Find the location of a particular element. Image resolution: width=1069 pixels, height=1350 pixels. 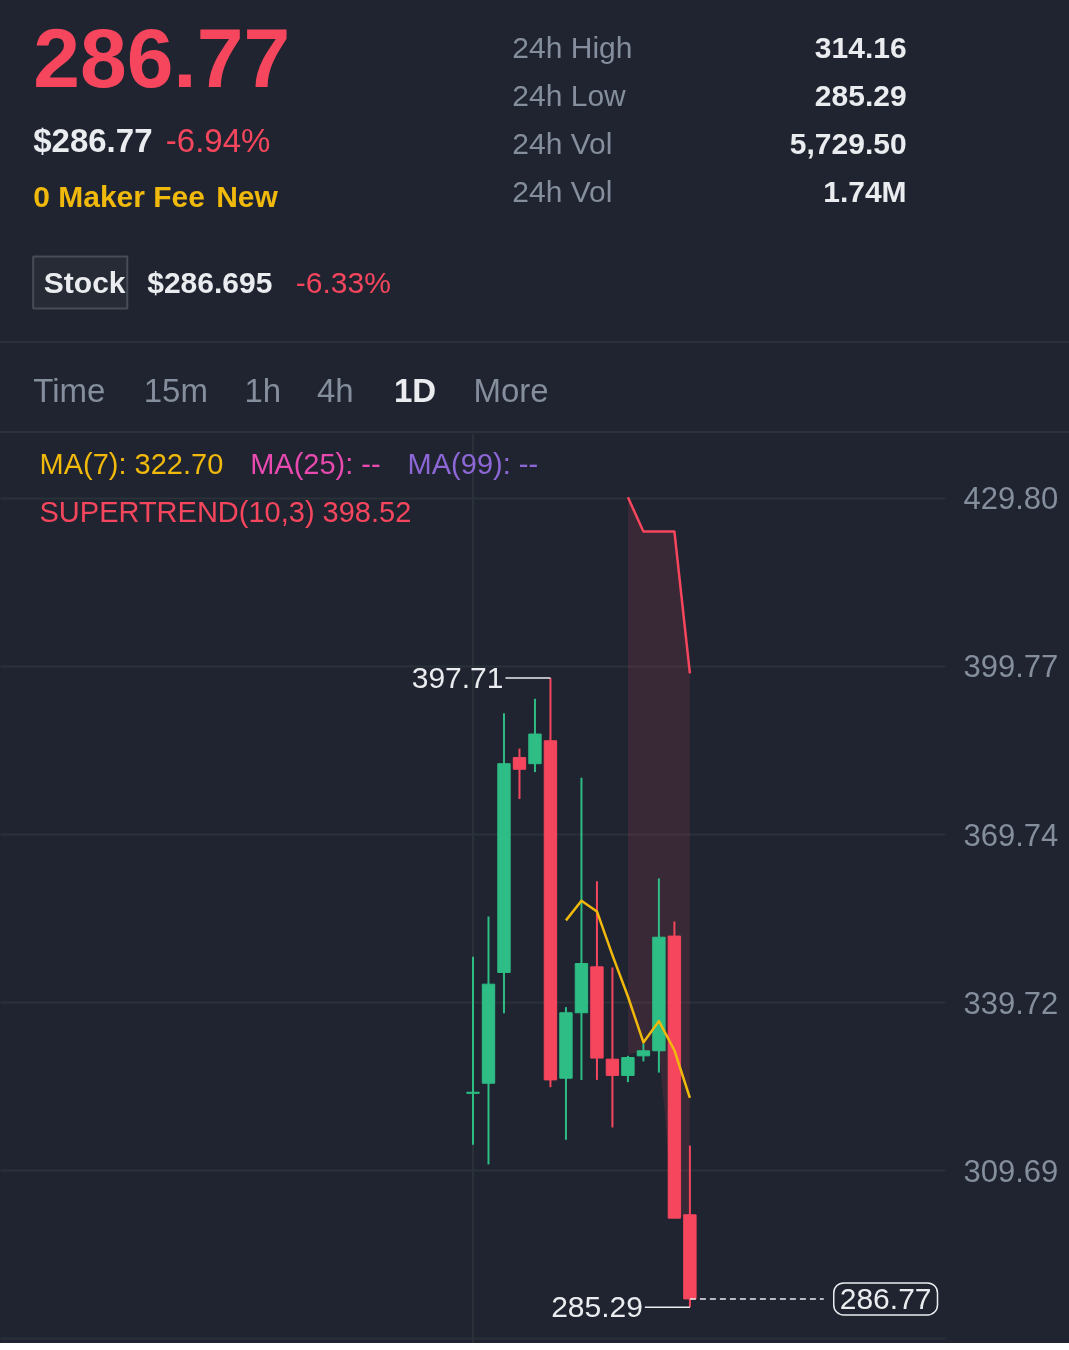

text: -6.94% is located at coordinates (218, 140).